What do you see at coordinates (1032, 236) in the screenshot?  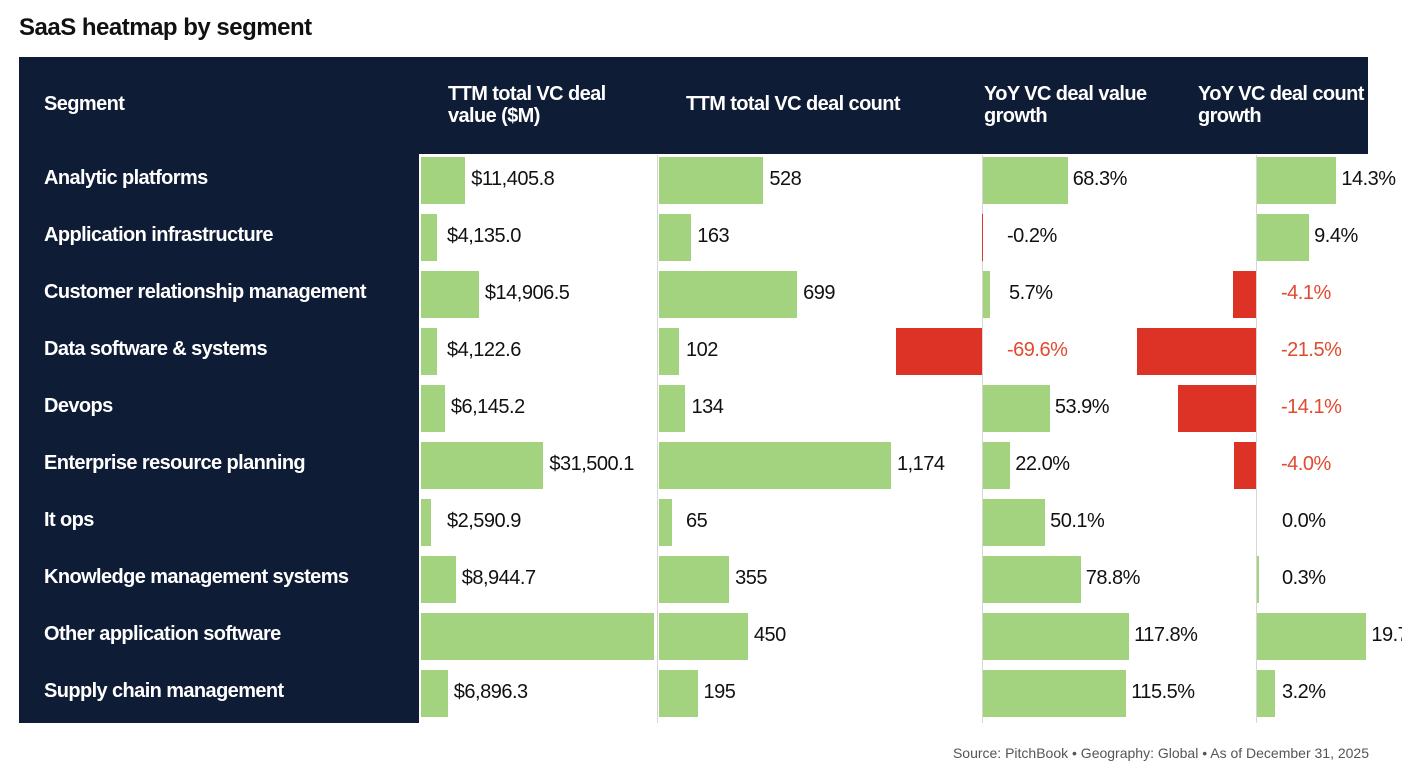 I see `value-growth-label: -0.2%` at bounding box center [1032, 236].